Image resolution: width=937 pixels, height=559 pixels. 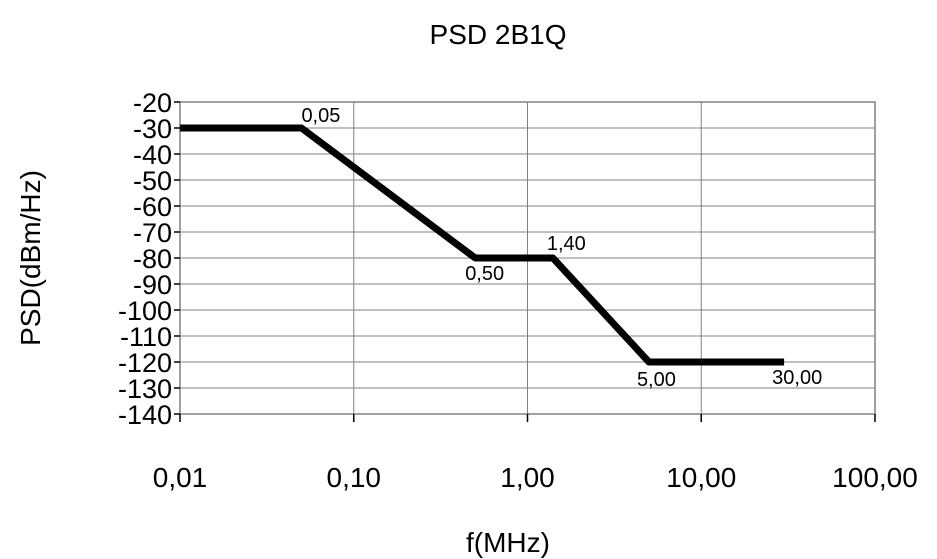 What do you see at coordinates (875, 477) in the screenshot?
I see `x-tick-label: 100,00` at bounding box center [875, 477].